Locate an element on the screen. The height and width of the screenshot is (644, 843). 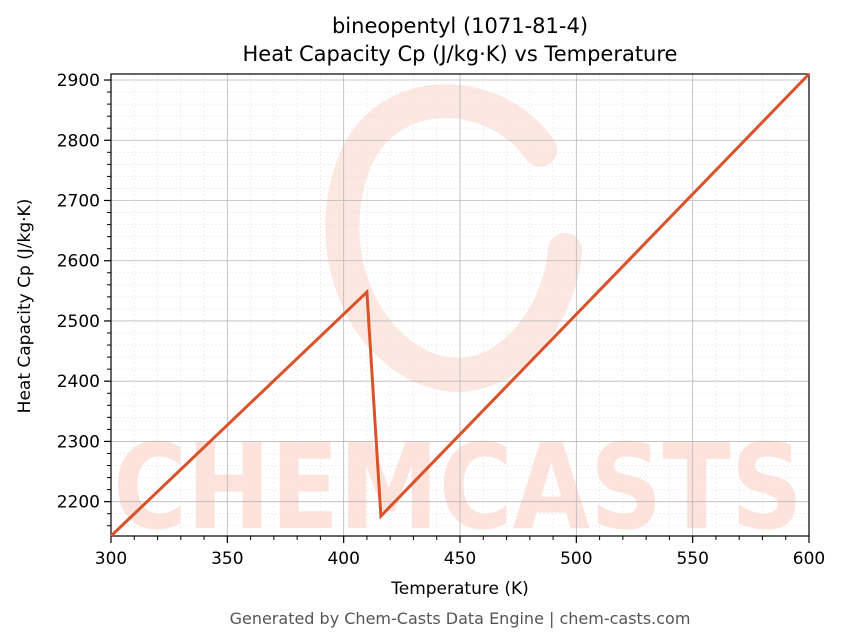
y-tick-label: 2600 is located at coordinates (78, 262).